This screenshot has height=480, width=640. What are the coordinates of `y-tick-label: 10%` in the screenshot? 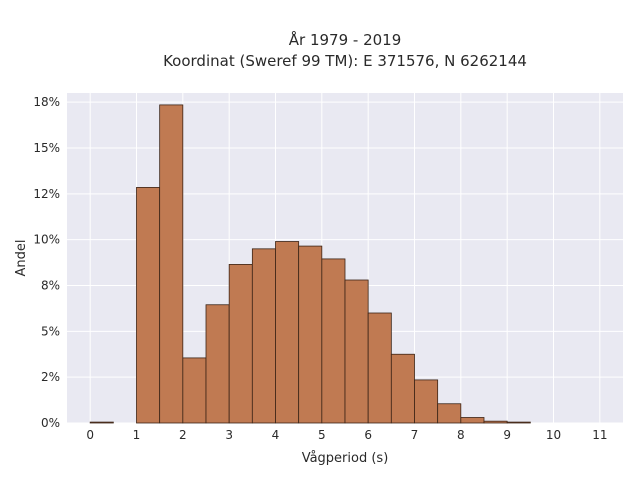 It's located at (46, 240).